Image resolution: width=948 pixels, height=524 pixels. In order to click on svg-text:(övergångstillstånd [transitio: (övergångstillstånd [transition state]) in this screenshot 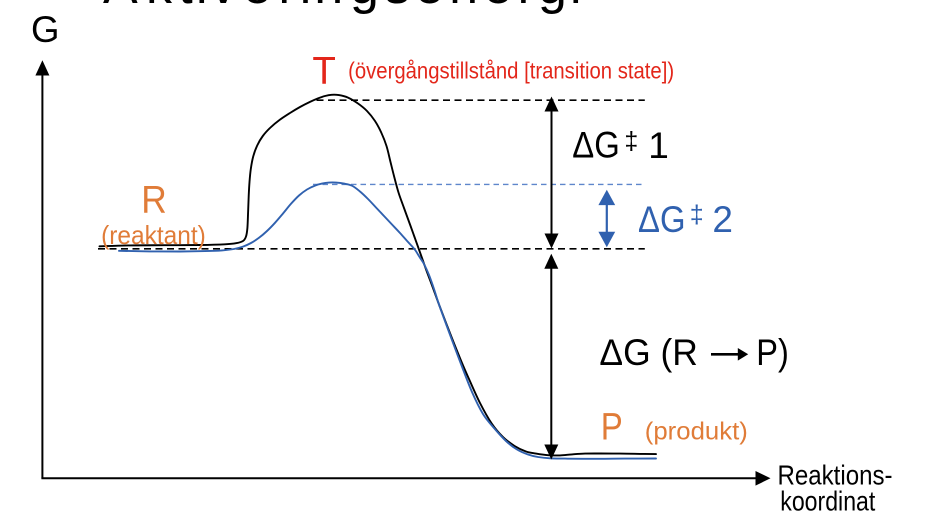, I will do `click(511, 71)`.